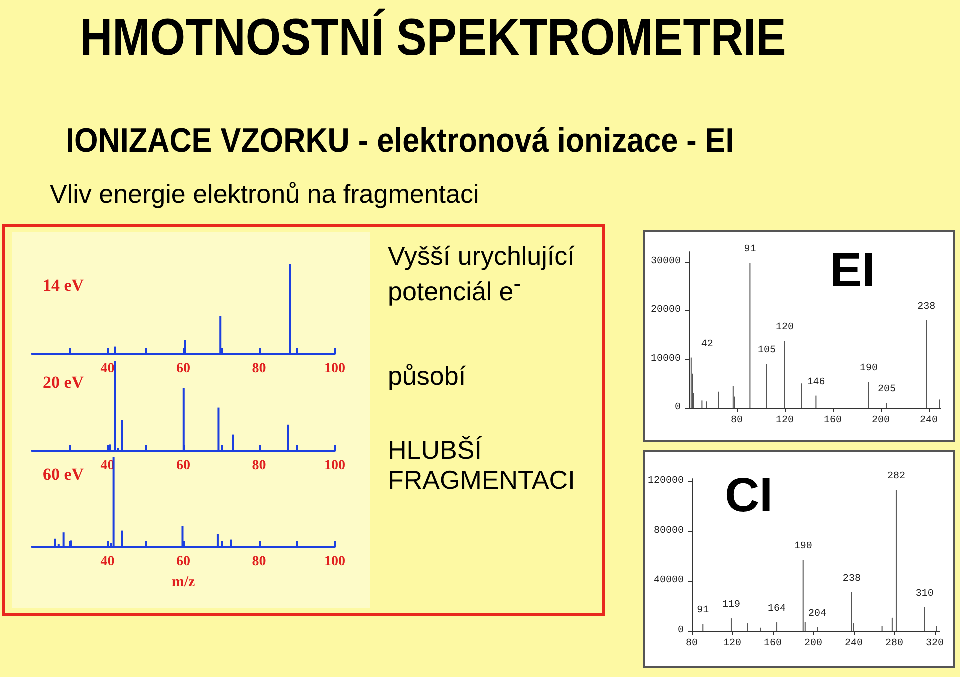 The width and height of the screenshot is (960, 677). Describe the element at coordinates (817, 614) in the screenshot. I see `annotation: 204` at that location.